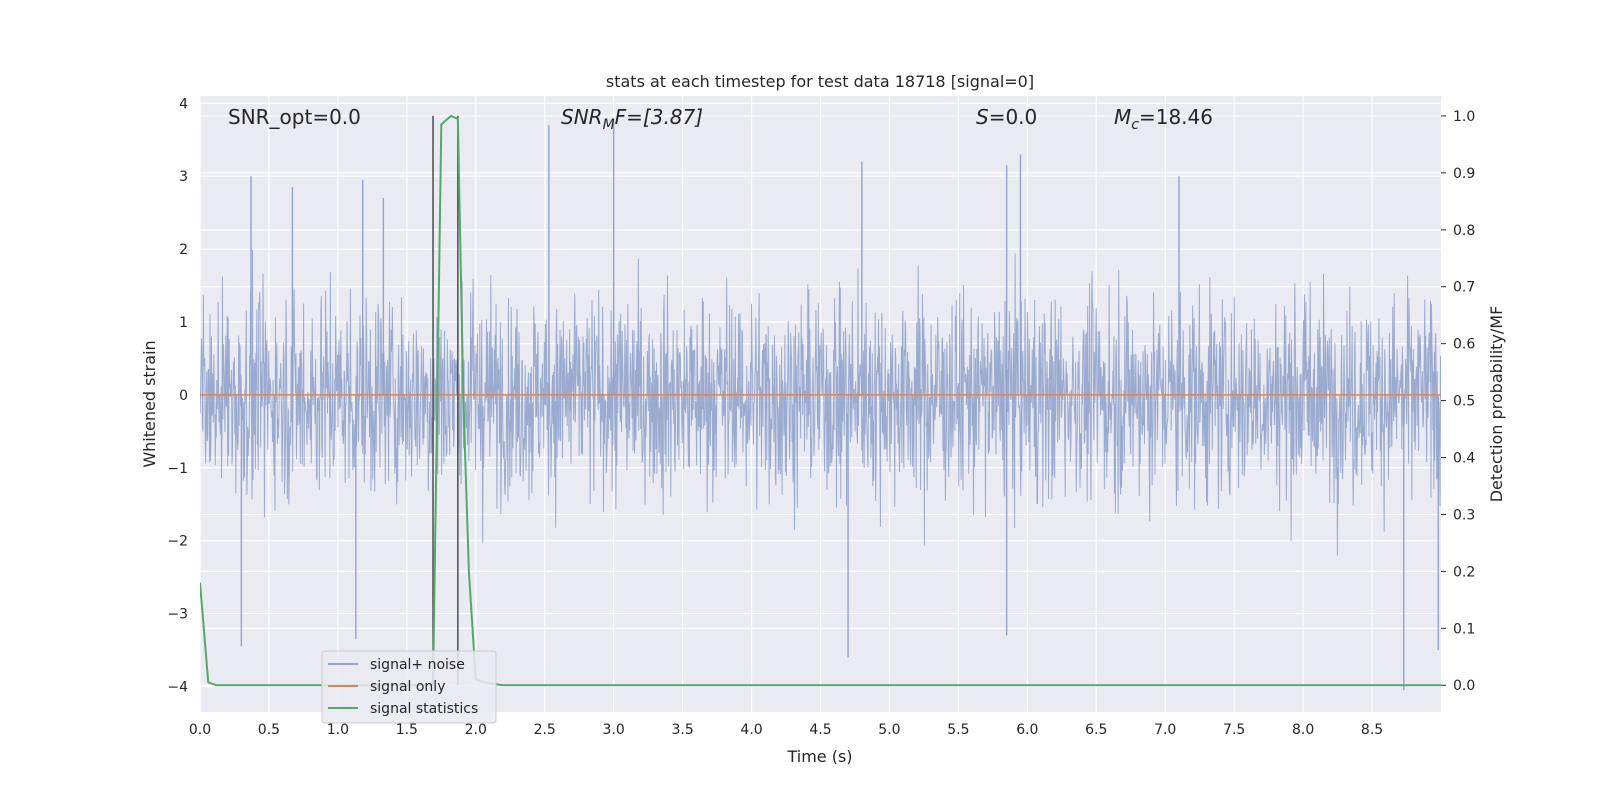  I want to click on x-tick-label: 4.0, so click(751, 730).